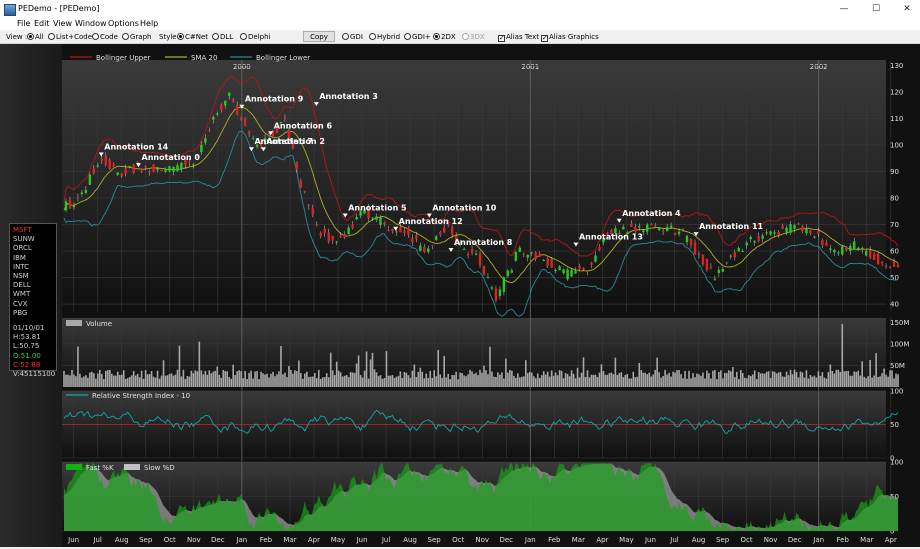 This screenshot has height=549, width=920. Describe the element at coordinates (907, 9) in the screenshot. I see `close-button: ✕` at that location.